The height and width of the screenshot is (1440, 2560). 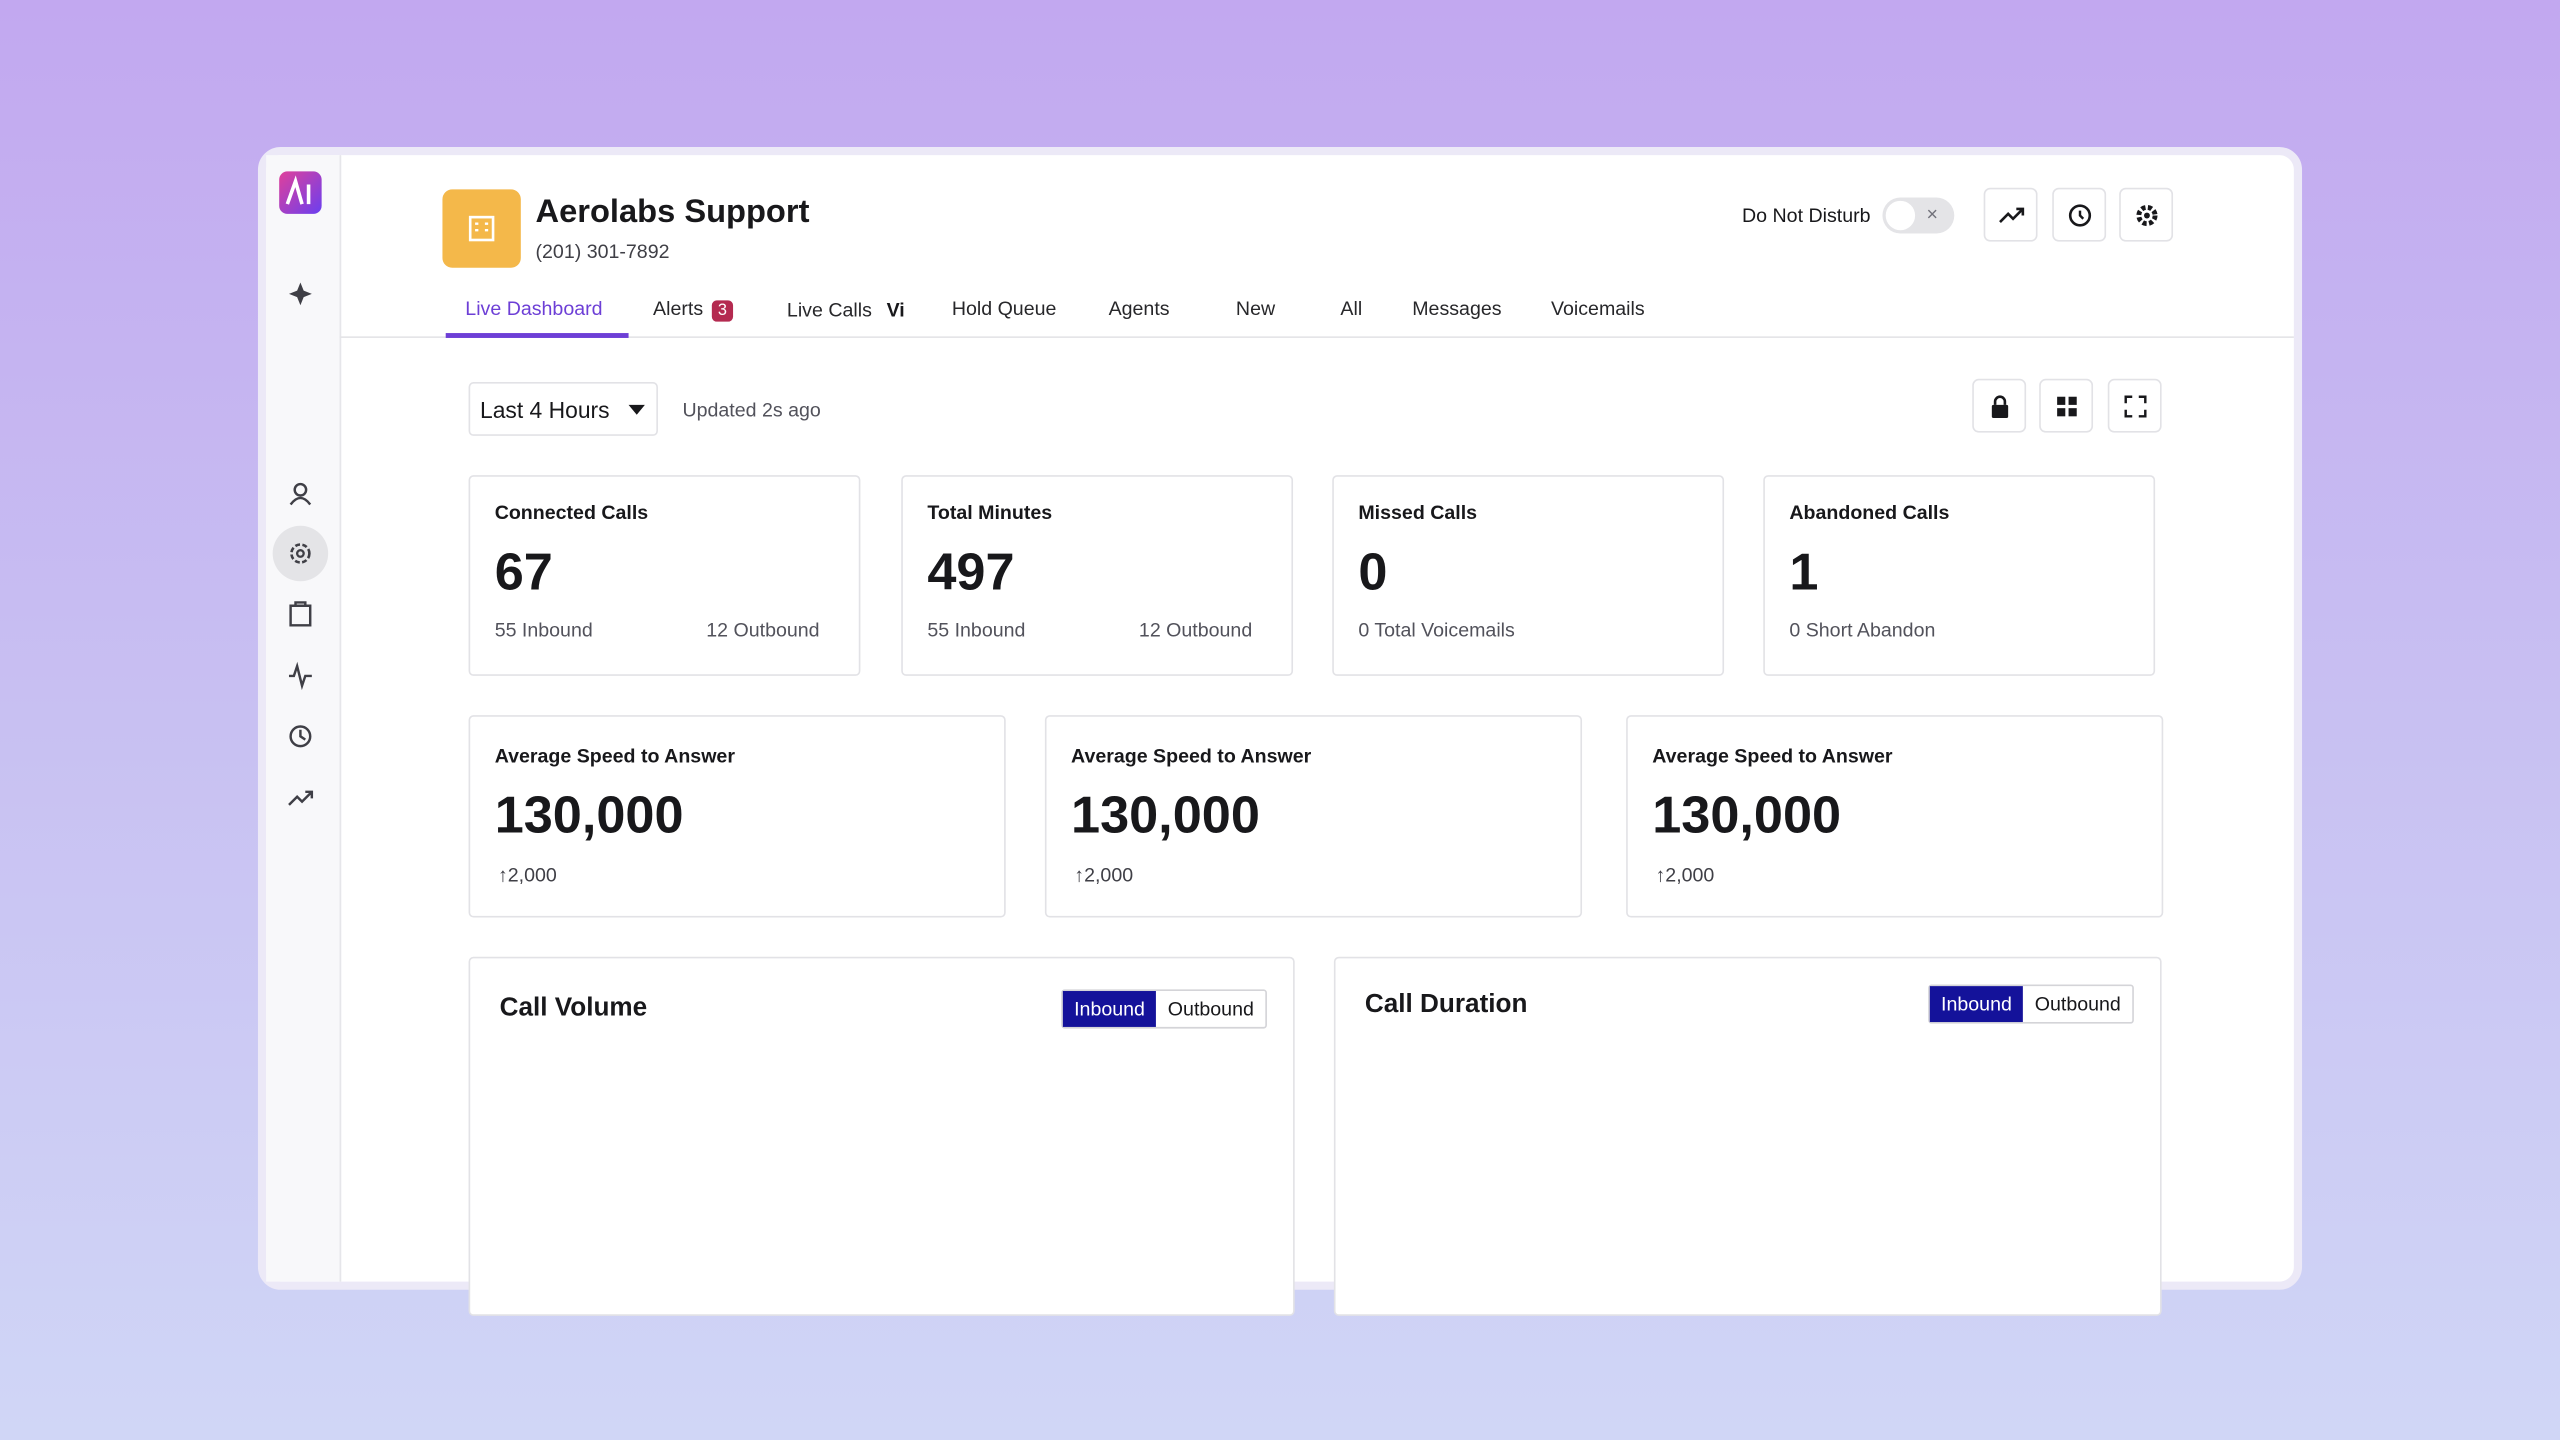 What do you see at coordinates (881, 1136) in the screenshot?
I see `chart-panel: Call Volume Inbound Outbound` at bounding box center [881, 1136].